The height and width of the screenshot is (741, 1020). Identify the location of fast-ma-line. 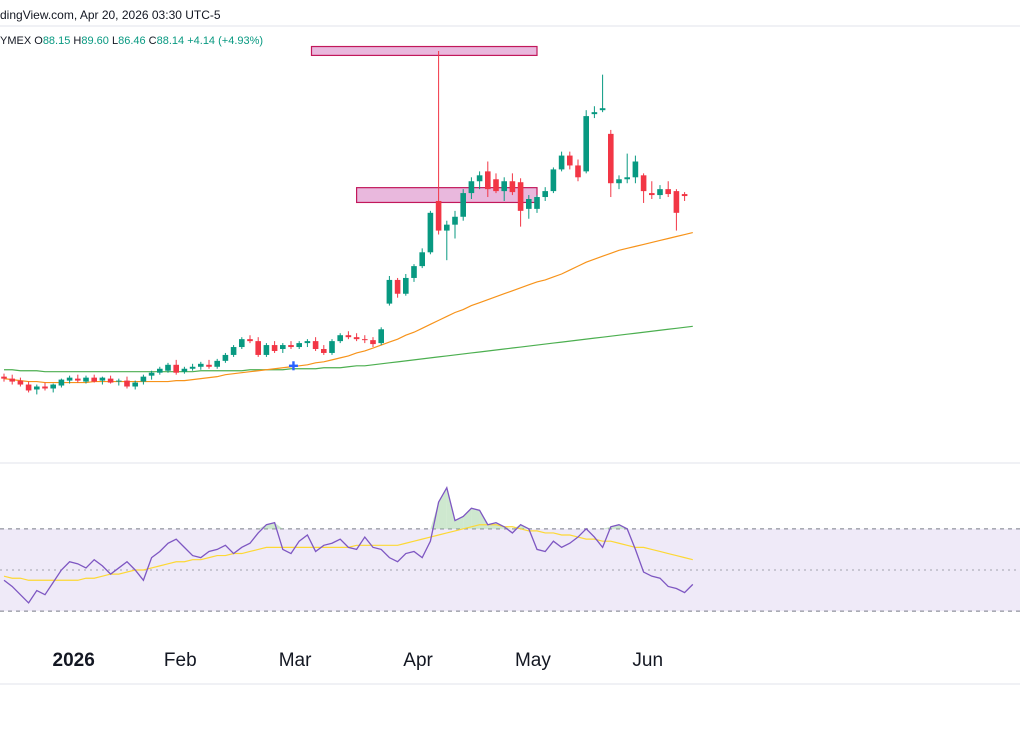
(348, 307).